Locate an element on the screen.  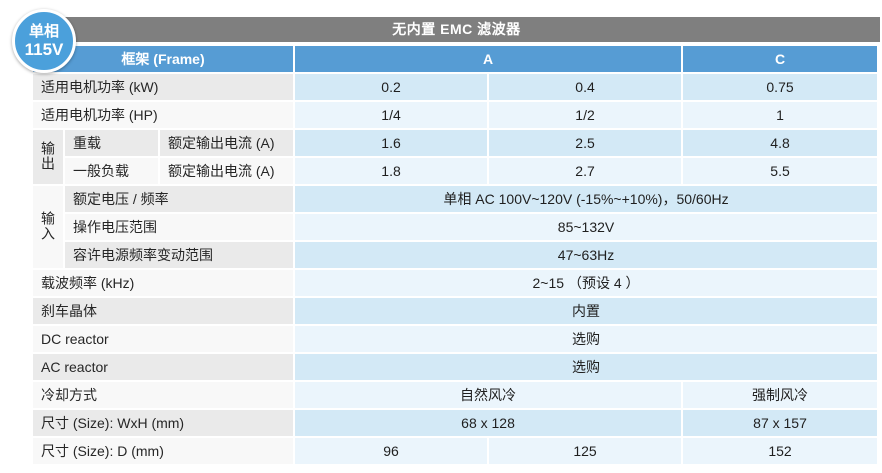
row-label: 刹车晶体 is located at coordinates (163, 311).